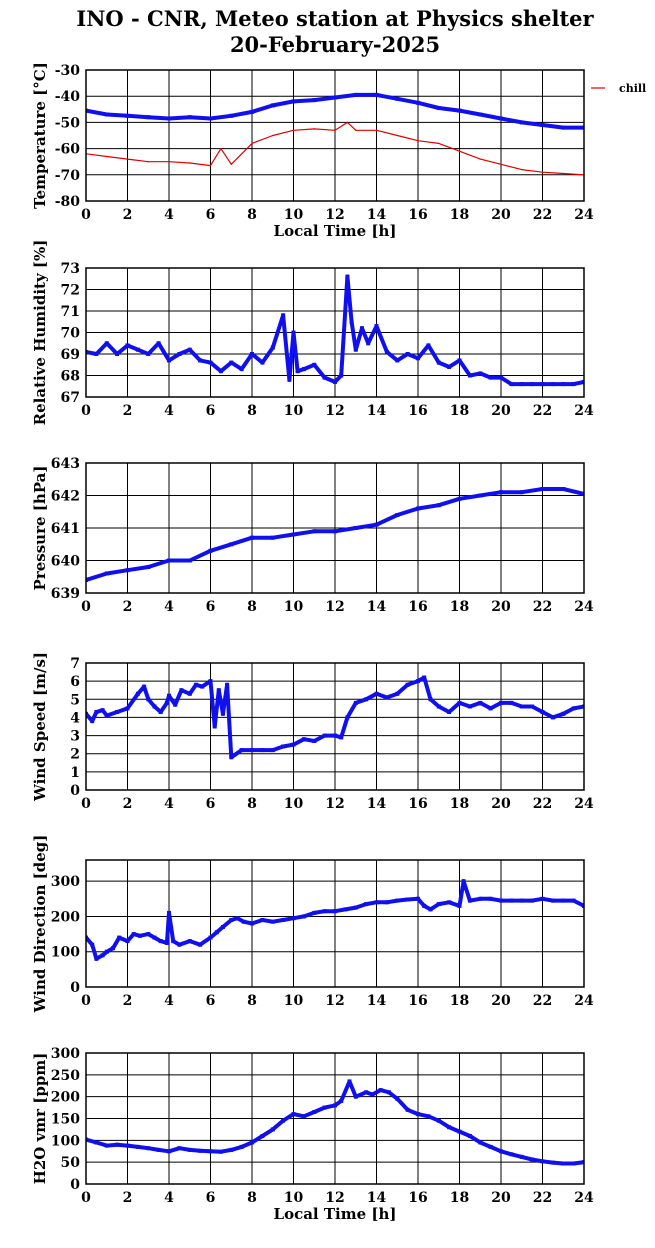 Image resolution: width=655 pixels, height=1248 pixels. Describe the element at coordinates (459, 411) in the screenshot. I see `x-tick-label: 18` at that location.